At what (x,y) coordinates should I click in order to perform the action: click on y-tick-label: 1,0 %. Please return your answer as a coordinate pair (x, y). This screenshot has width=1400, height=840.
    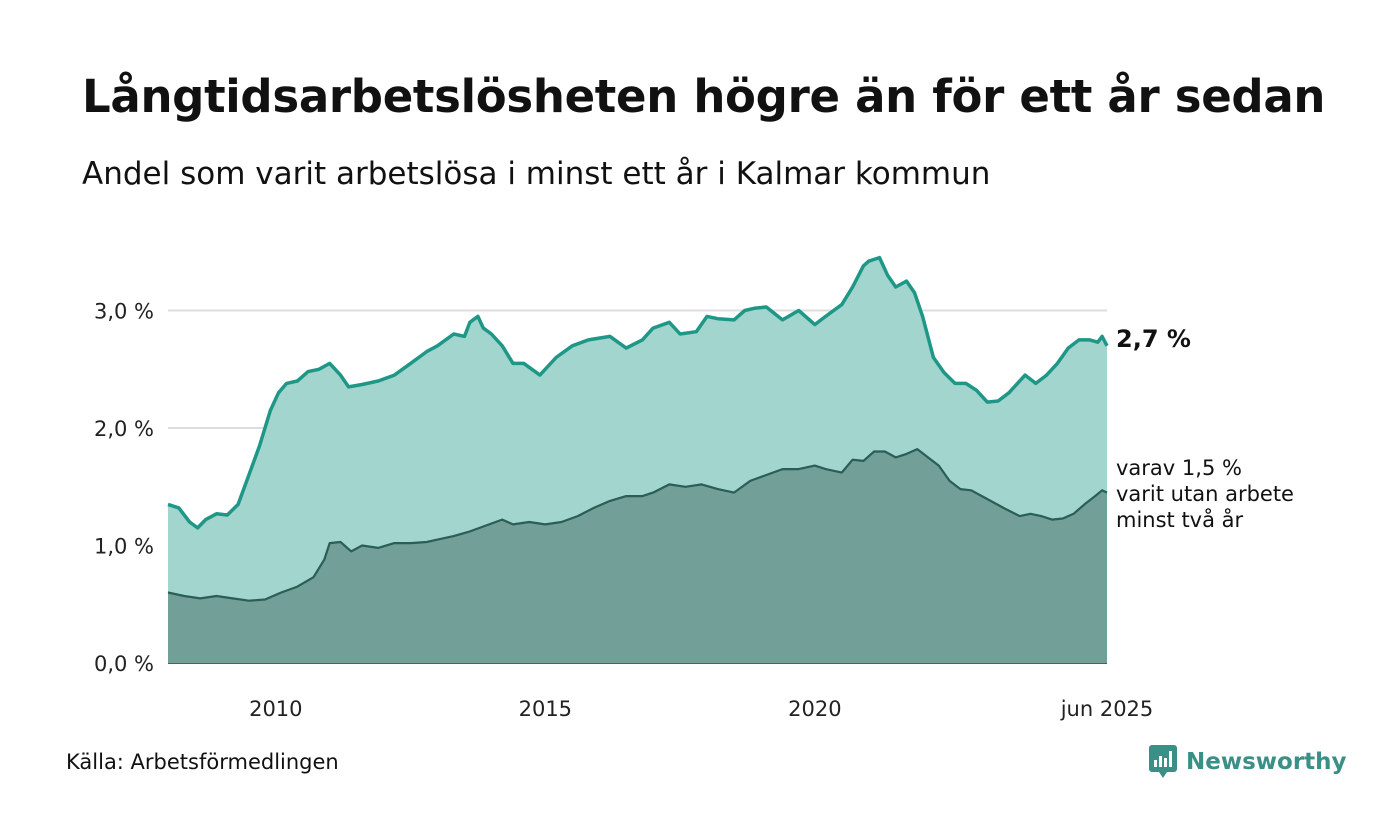
    Looking at the image, I should click on (124, 547).